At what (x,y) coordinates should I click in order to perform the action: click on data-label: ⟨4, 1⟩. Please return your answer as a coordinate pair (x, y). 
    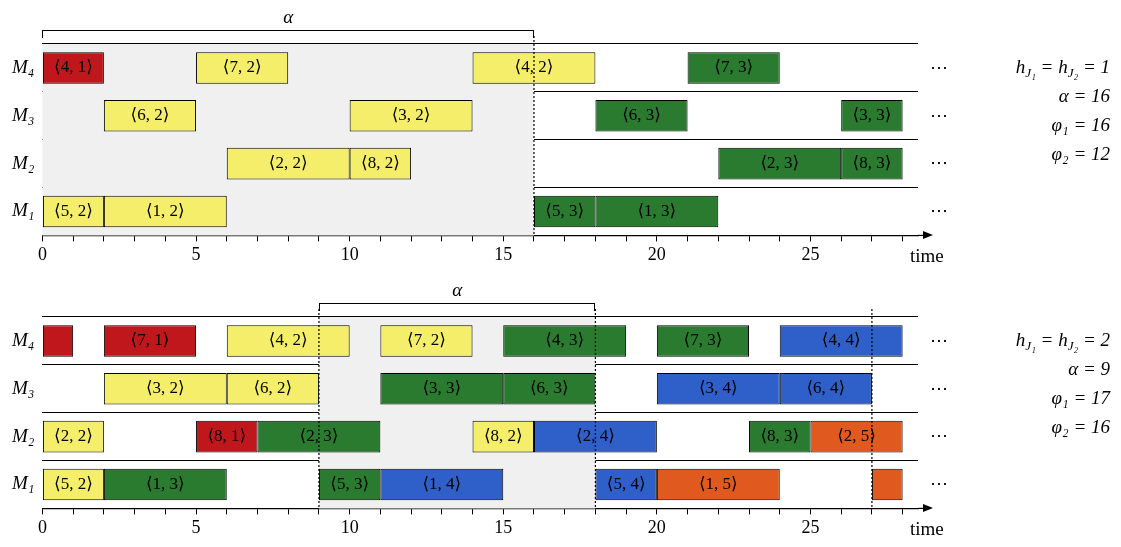
    Looking at the image, I should click on (73, 67).